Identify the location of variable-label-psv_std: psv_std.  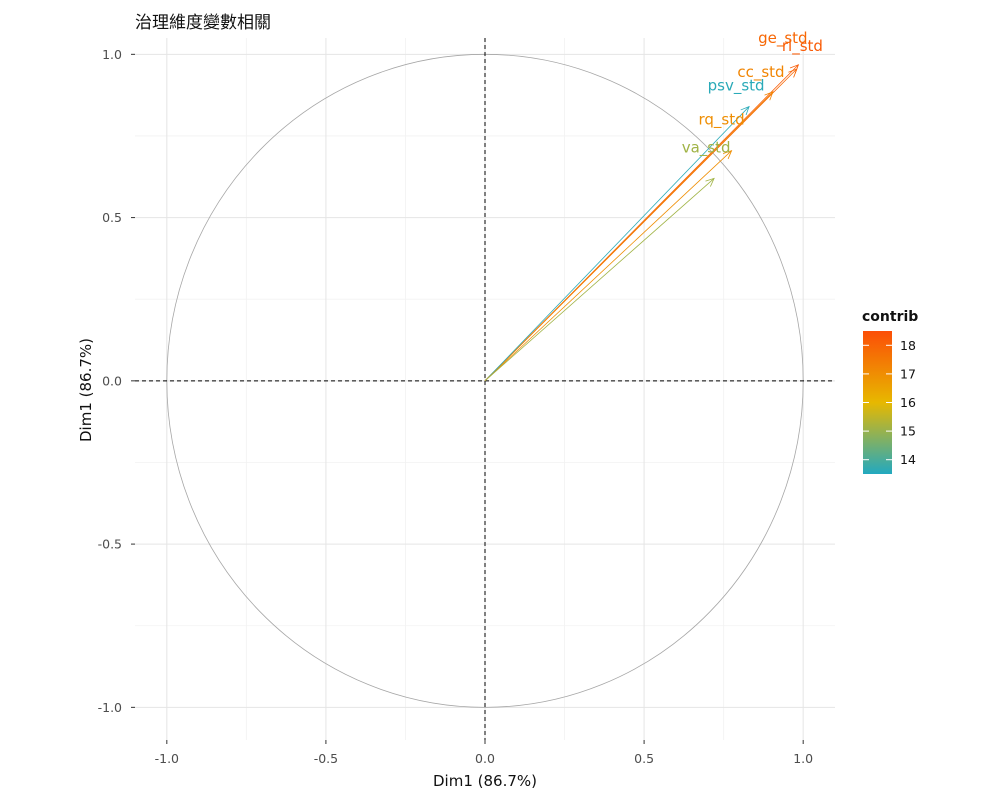
(736, 86).